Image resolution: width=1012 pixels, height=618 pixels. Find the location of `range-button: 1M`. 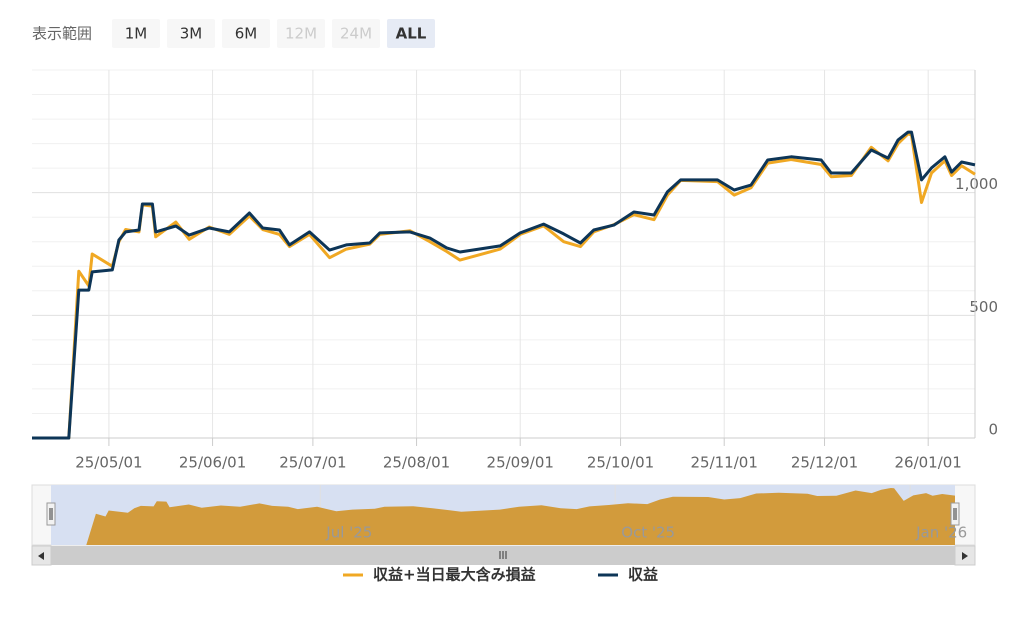

range-button: 1M is located at coordinates (136, 33).